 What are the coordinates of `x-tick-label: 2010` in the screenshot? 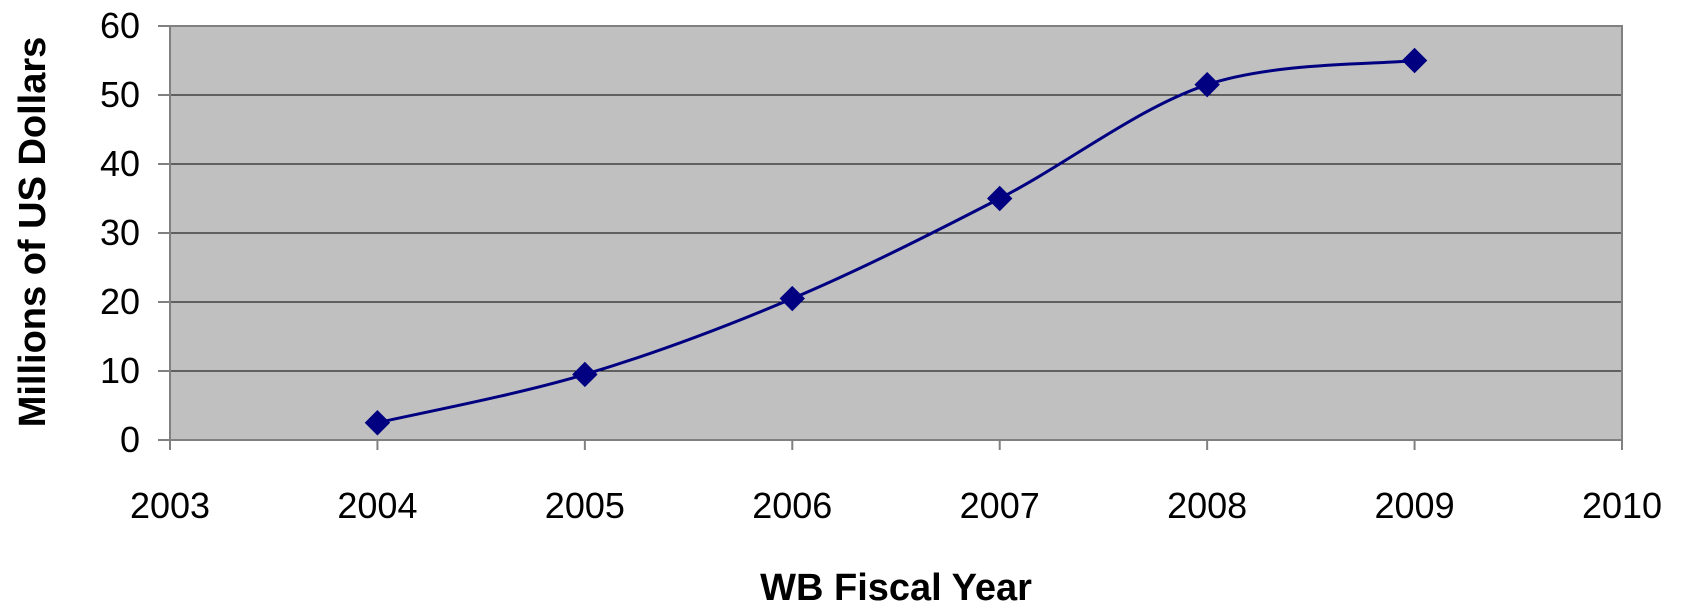 It's located at (1622, 505).